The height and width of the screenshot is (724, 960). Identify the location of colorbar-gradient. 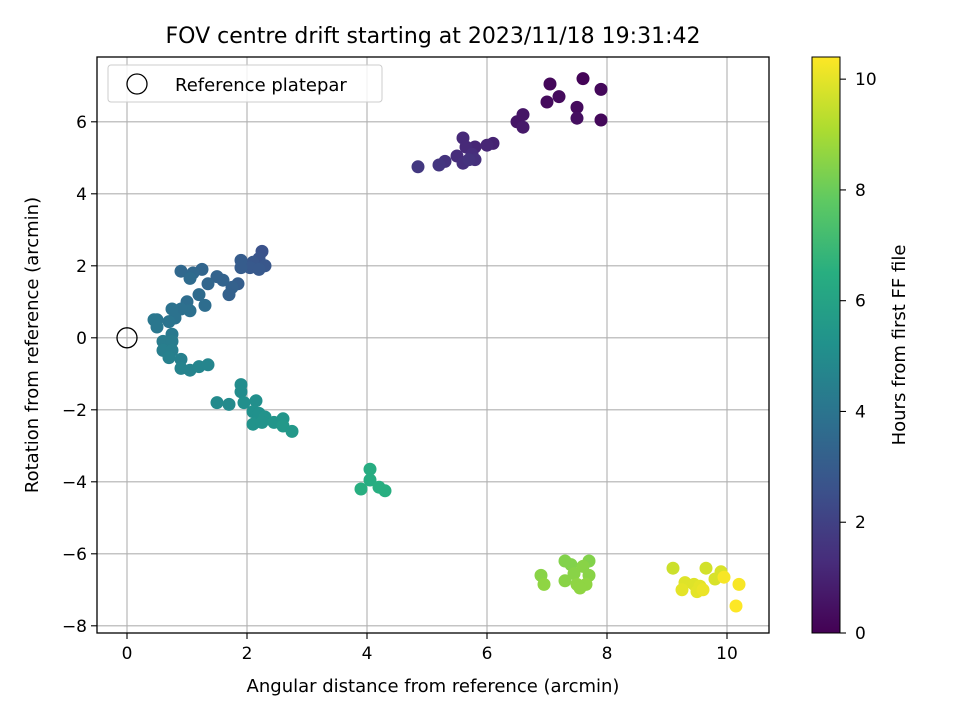
(826, 345).